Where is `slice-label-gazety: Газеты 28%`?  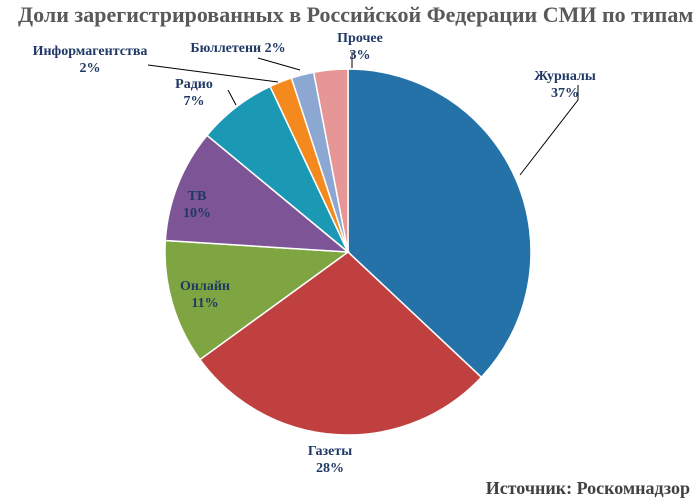
slice-label-gazety: Газеты 28% is located at coordinates (330, 460).